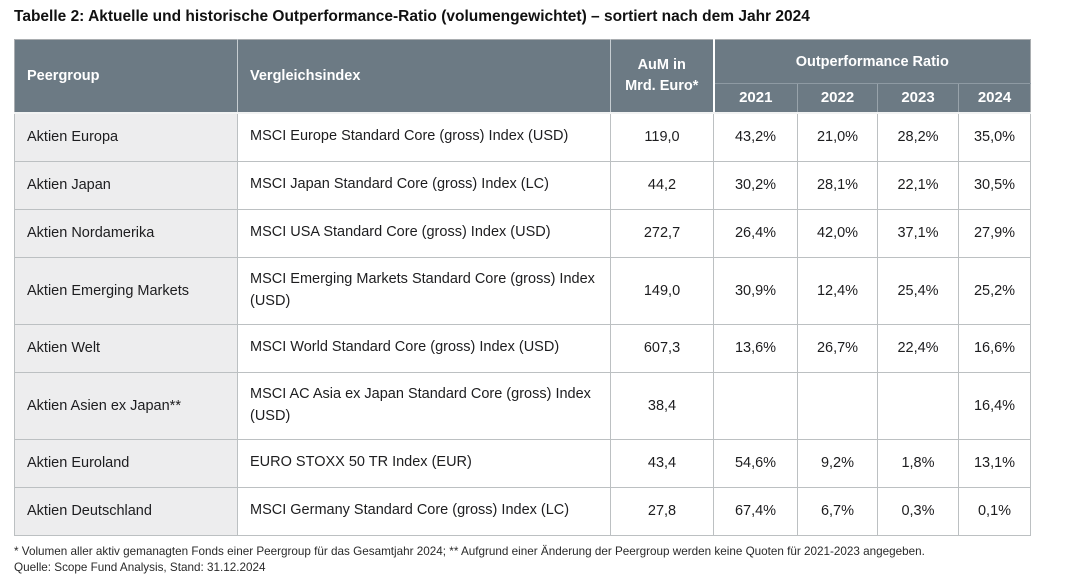 The height and width of the screenshot is (576, 1071). What do you see at coordinates (918, 290) in the screenshot?
I see `cell-2023: 25,4%` at bounding box center [918, 290].